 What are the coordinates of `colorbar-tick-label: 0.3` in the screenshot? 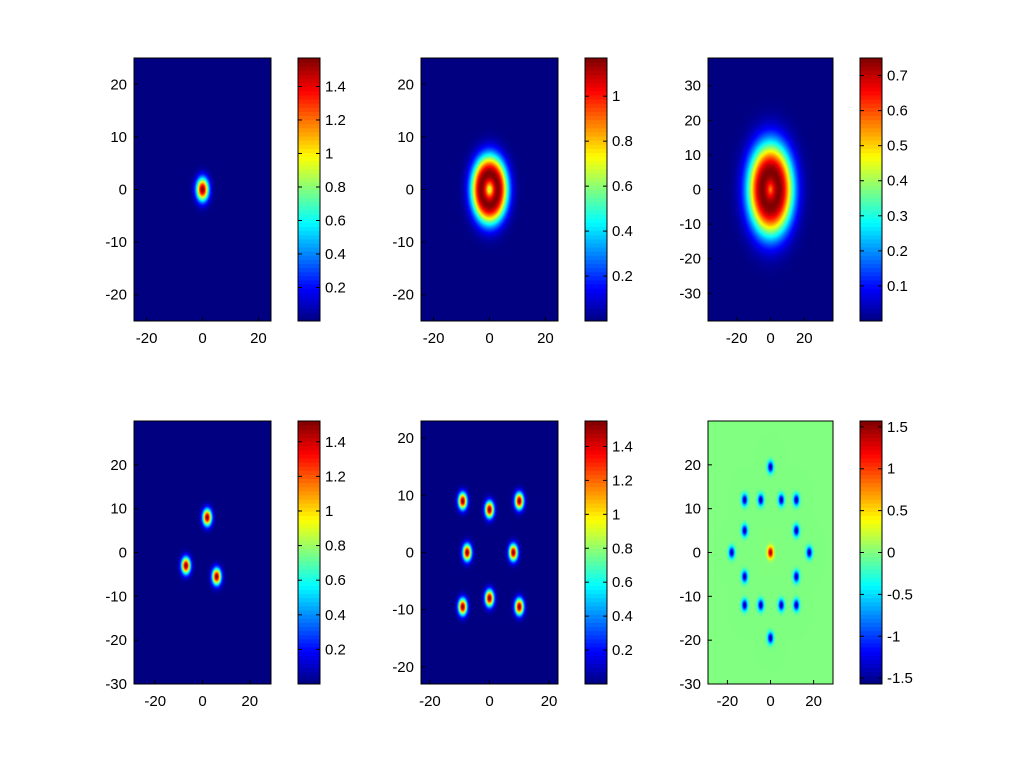 It's located at (897, 216).